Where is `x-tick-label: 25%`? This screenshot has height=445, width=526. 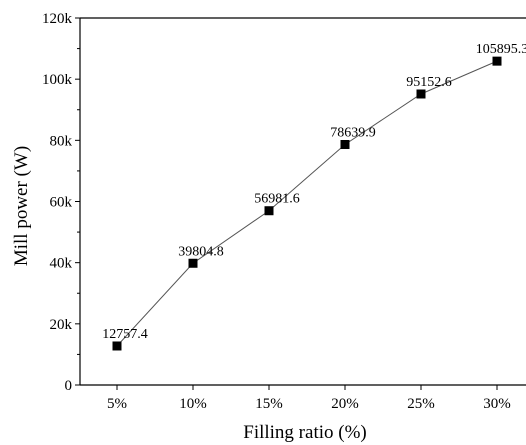
x-tick-label: 25% is located at coordinates (421, 404).